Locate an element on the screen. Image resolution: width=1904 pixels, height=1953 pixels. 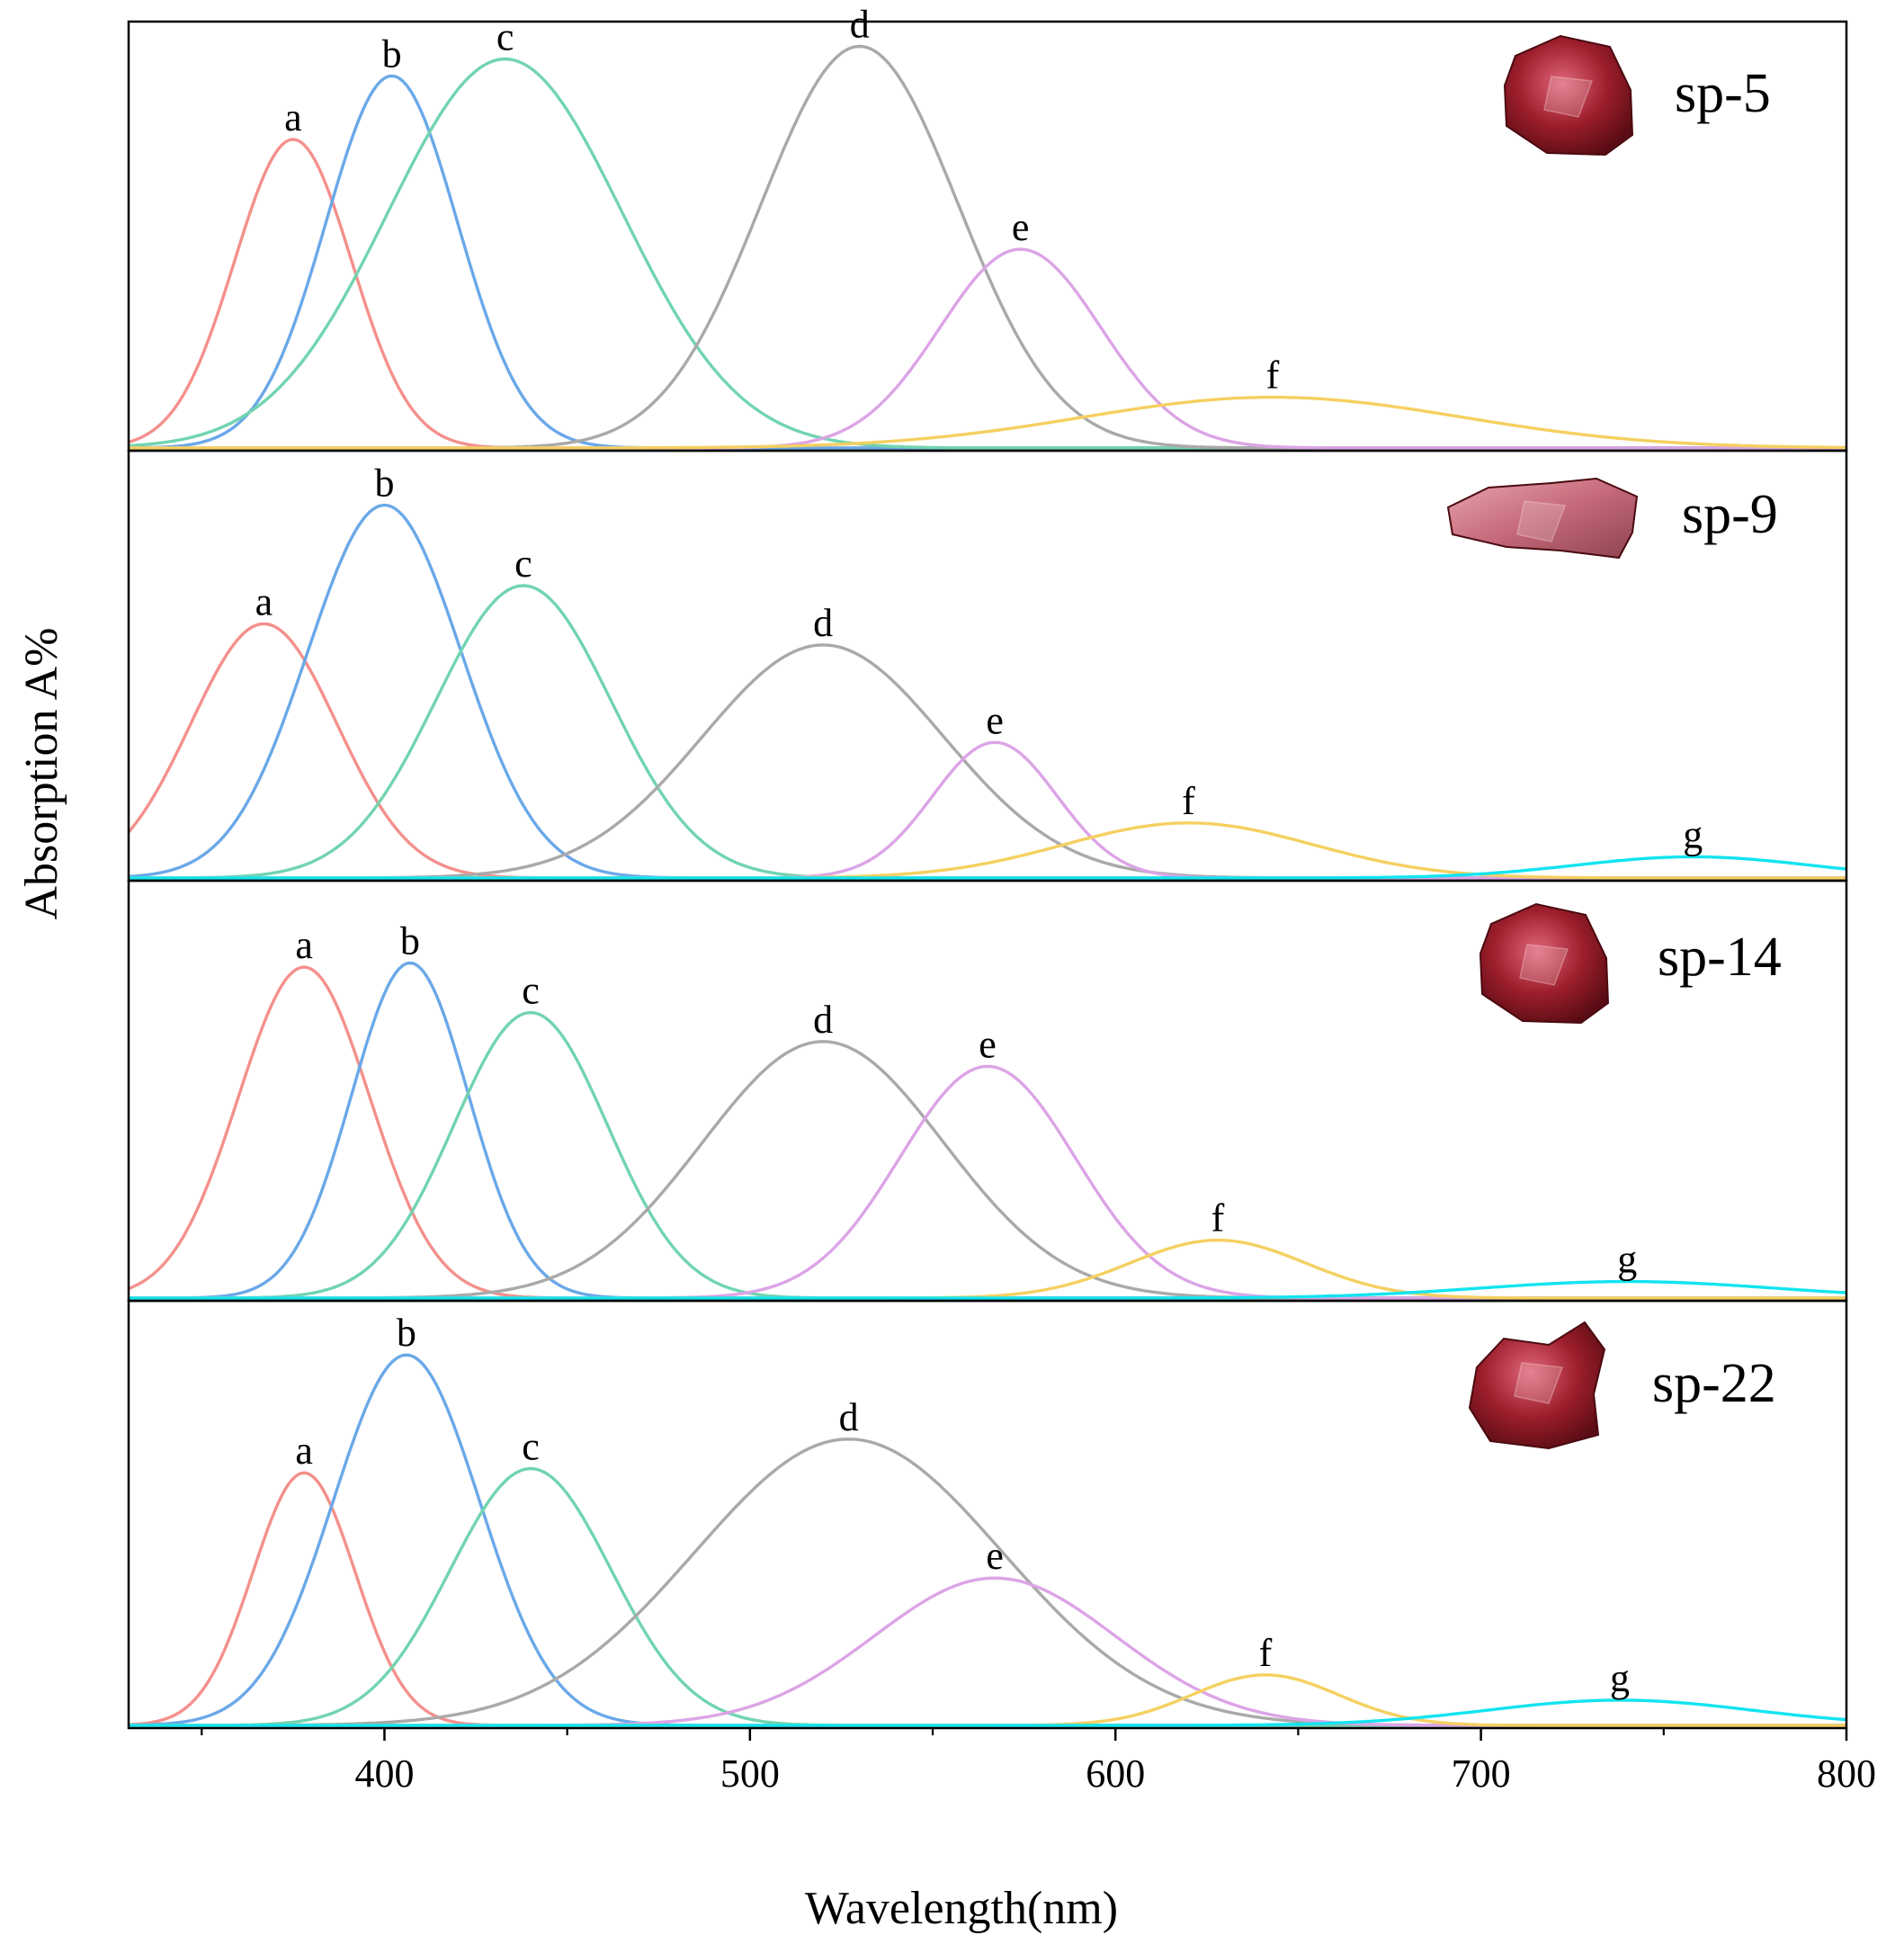
sample-label: sp-22 is located at coordinates (1714, 1383).